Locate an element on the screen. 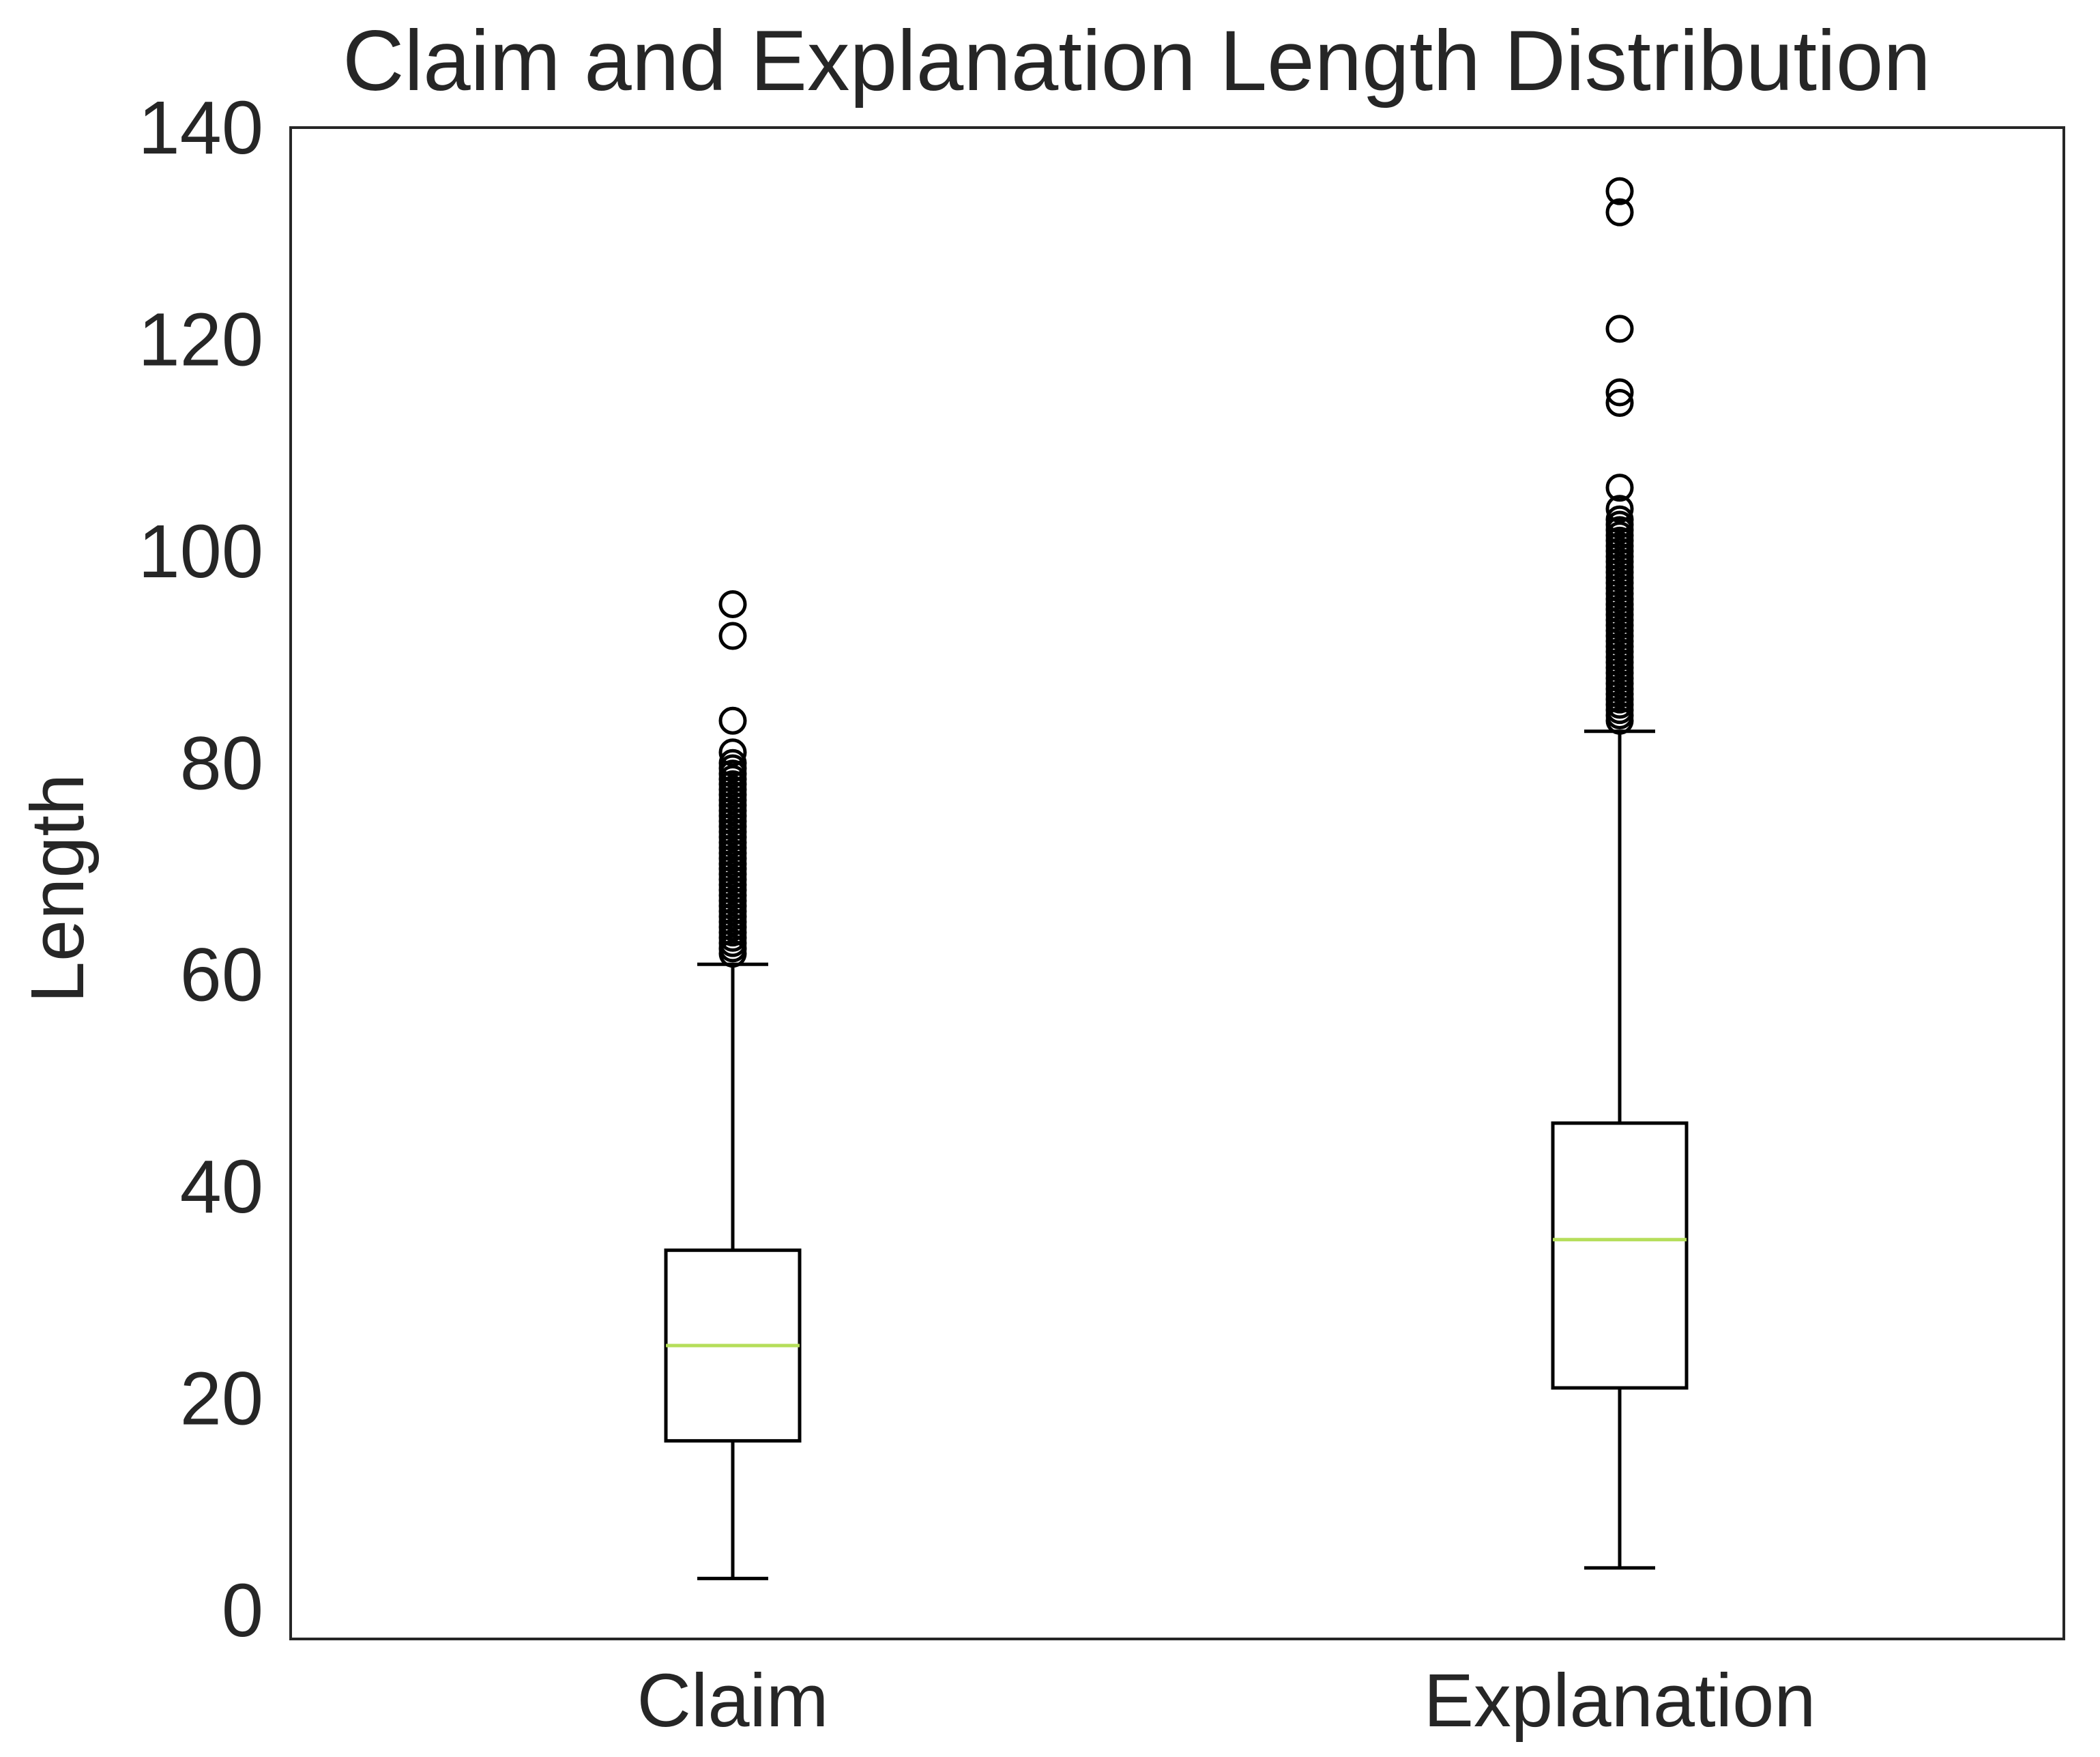 Image resolution: width=2100 pixels, height=1757 pixels. y-axis-label: Length is located at coordinates (58, 888).